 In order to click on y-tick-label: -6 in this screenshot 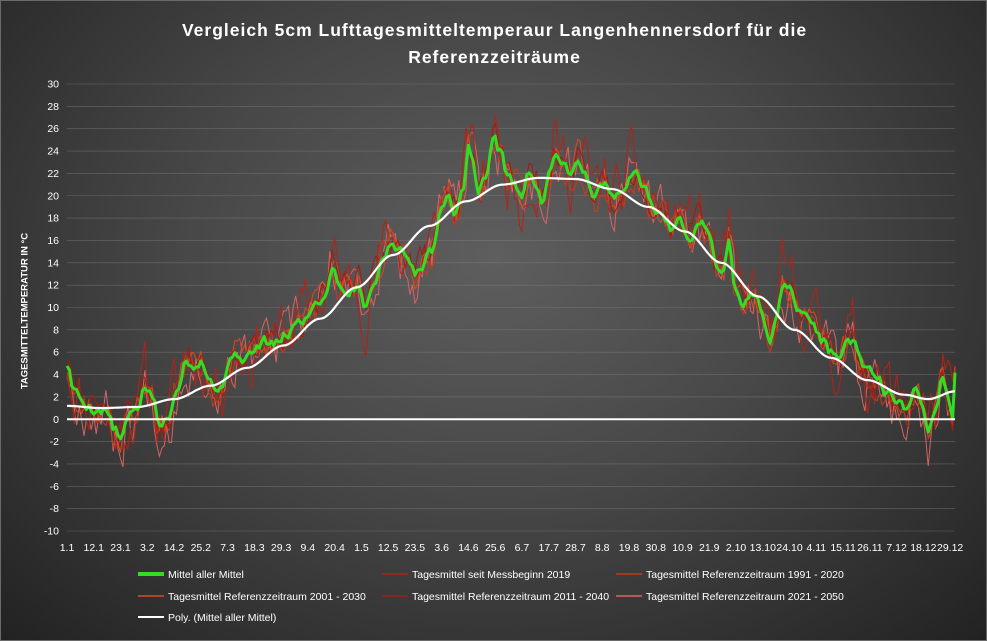, I will do `click(54, 487)`.